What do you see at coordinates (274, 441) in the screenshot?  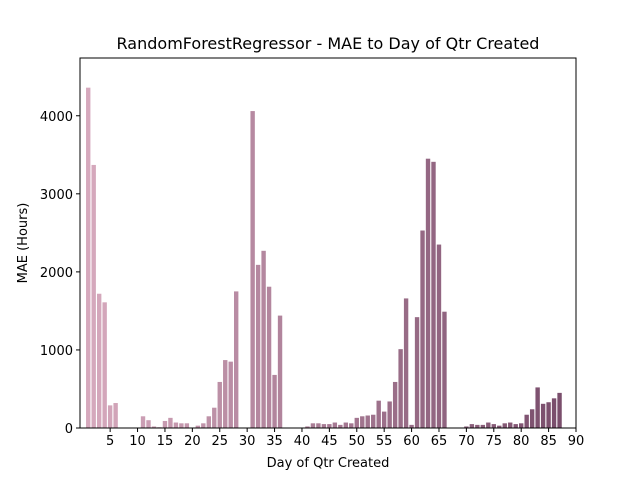 I see `x-tick-label: 35` at bounding box center [274, 441].